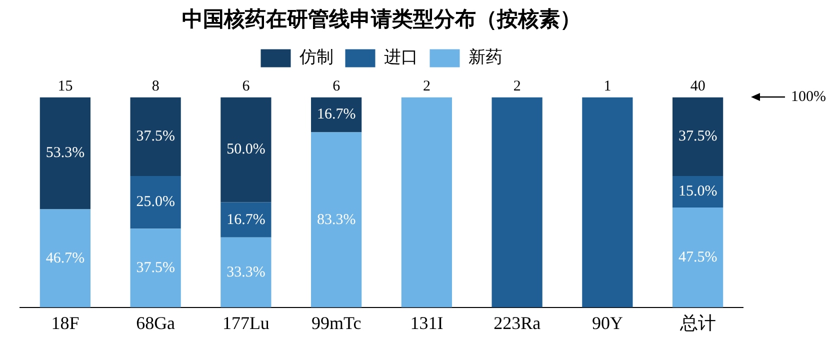 Image resolution: width=838 pixels, height=345 pixels. I want to click on data-label: 50.0%, so click(246, 150).